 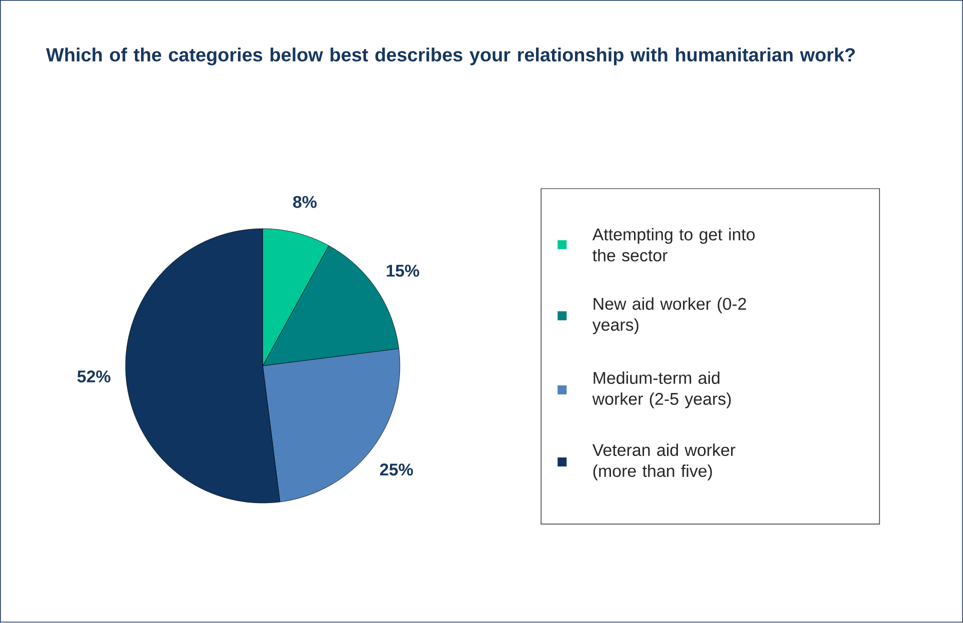 What do you see at coordinates (403, 270) in the screenshot?
I see `data-label: 15%` at bounding box center [403, 270].